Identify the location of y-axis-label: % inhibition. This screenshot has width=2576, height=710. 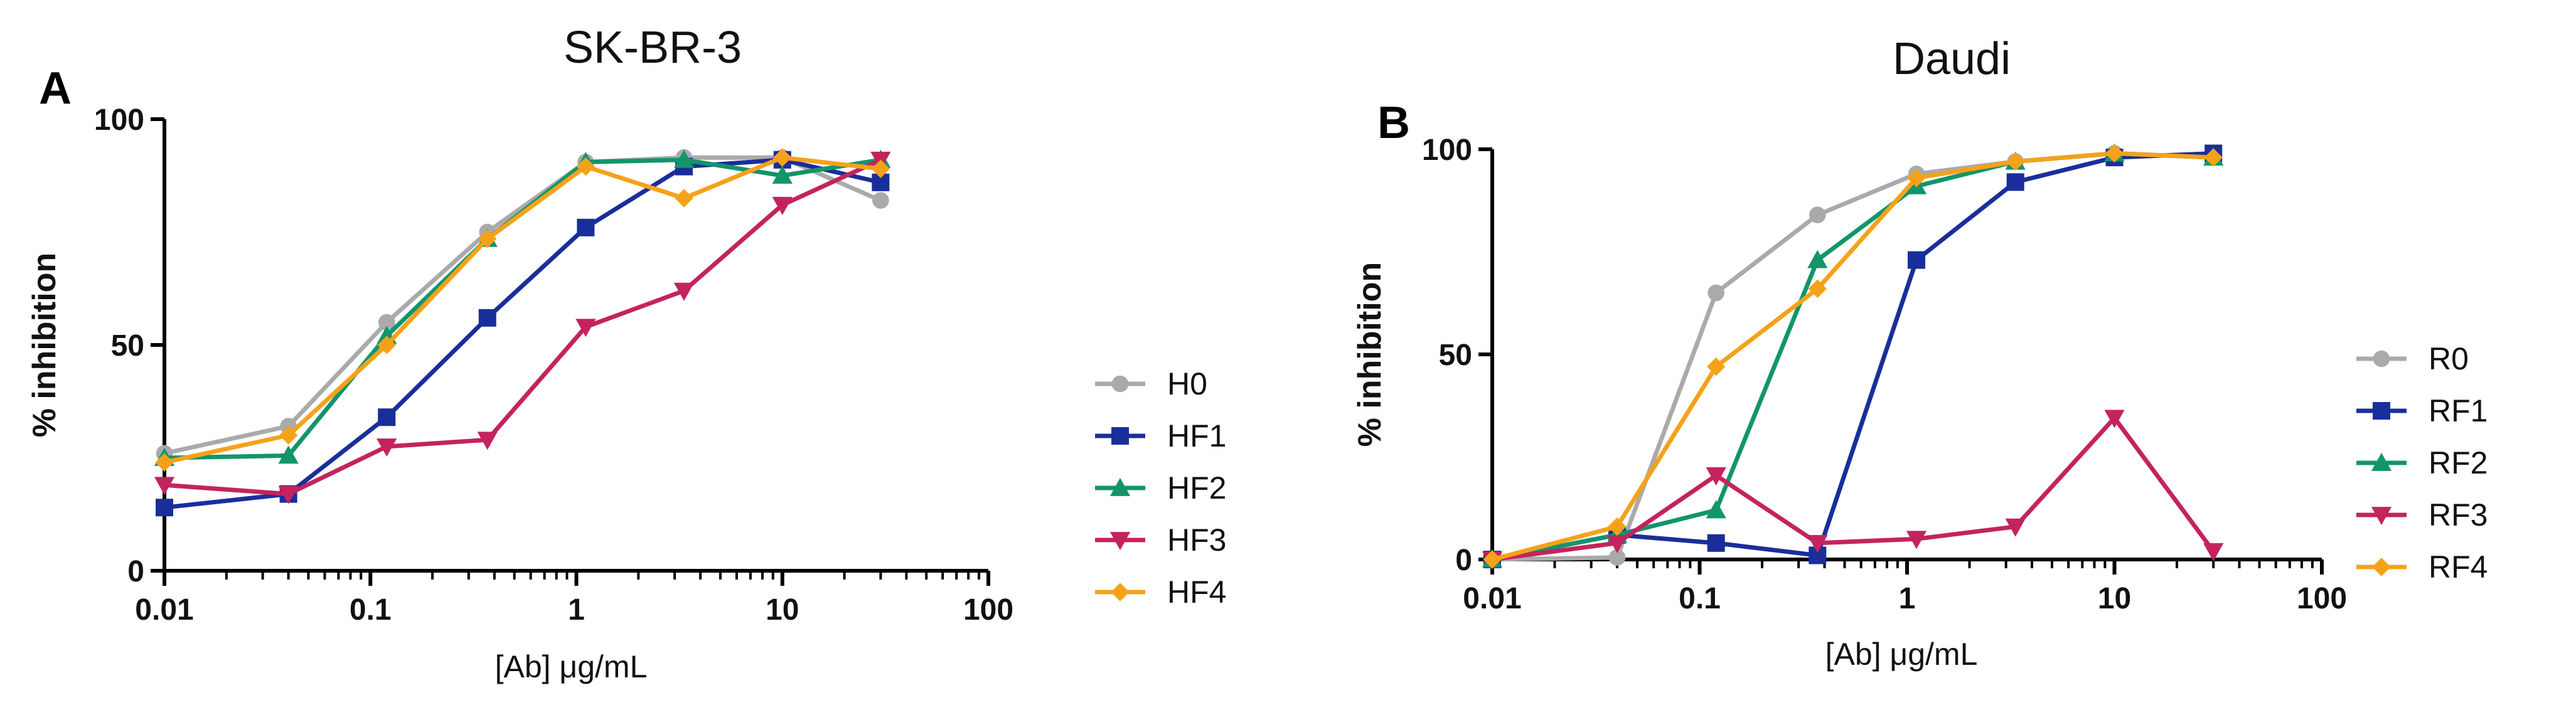
(44, 346).